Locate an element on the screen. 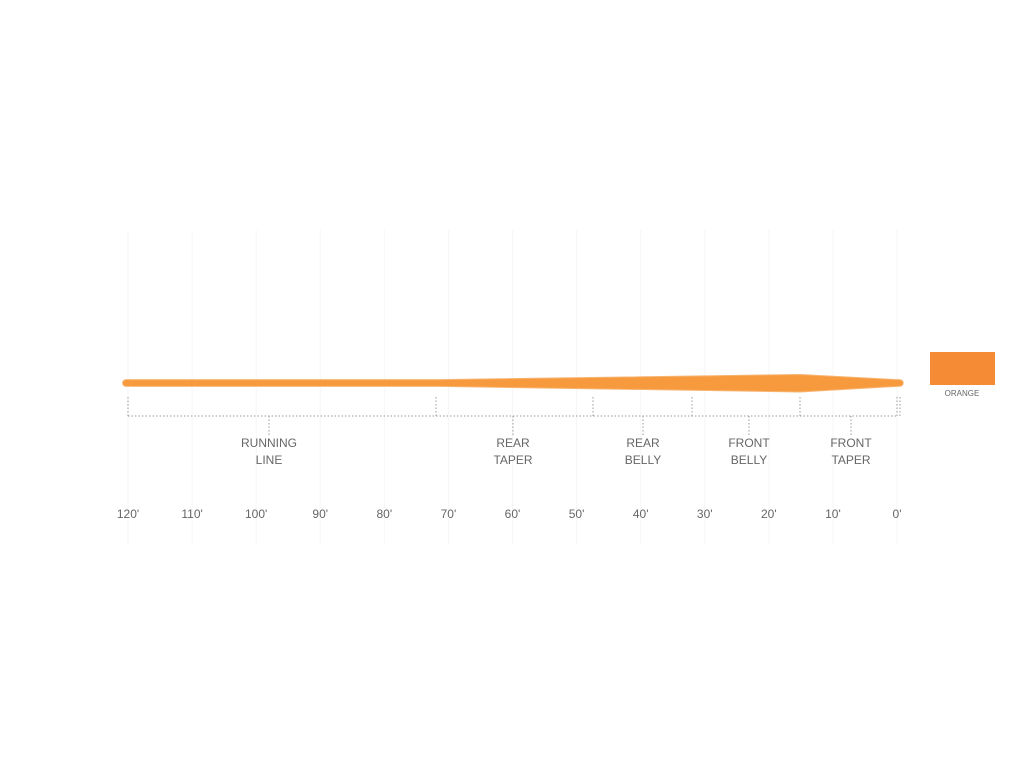 The height and width of the screenshot is (768, 1024). axis-label: 30' is located at coordinates (705, 514).